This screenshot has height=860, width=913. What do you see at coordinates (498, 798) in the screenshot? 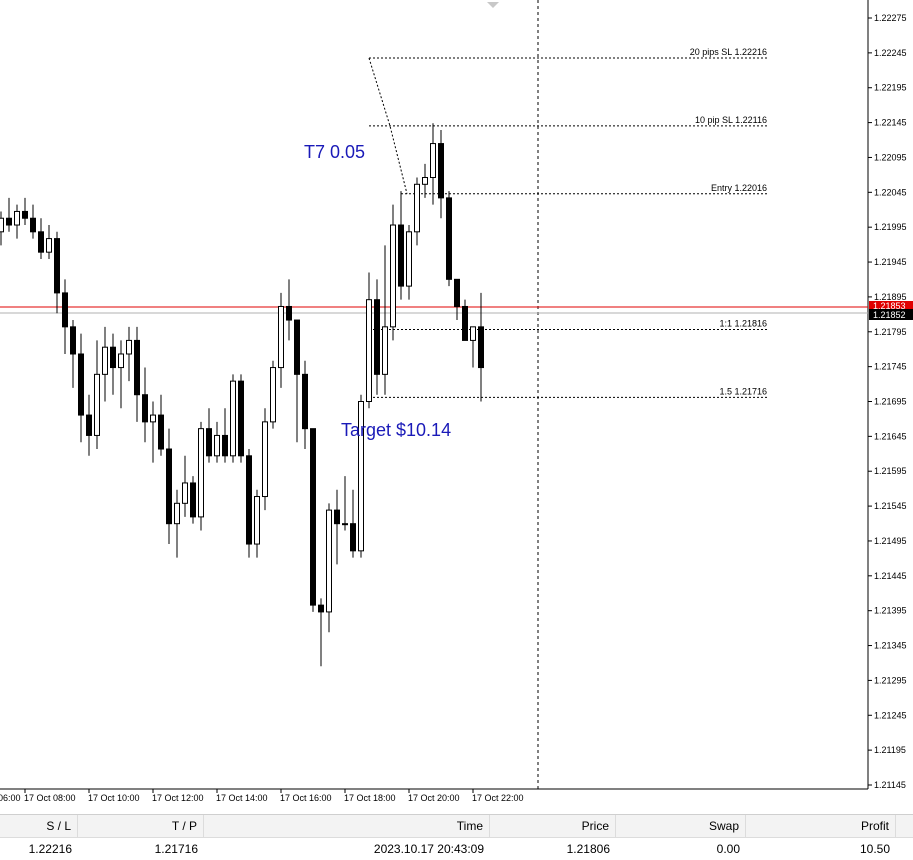
I see `x-axis-label: 17 Oct 22:00` at bounding box center [498, 798].